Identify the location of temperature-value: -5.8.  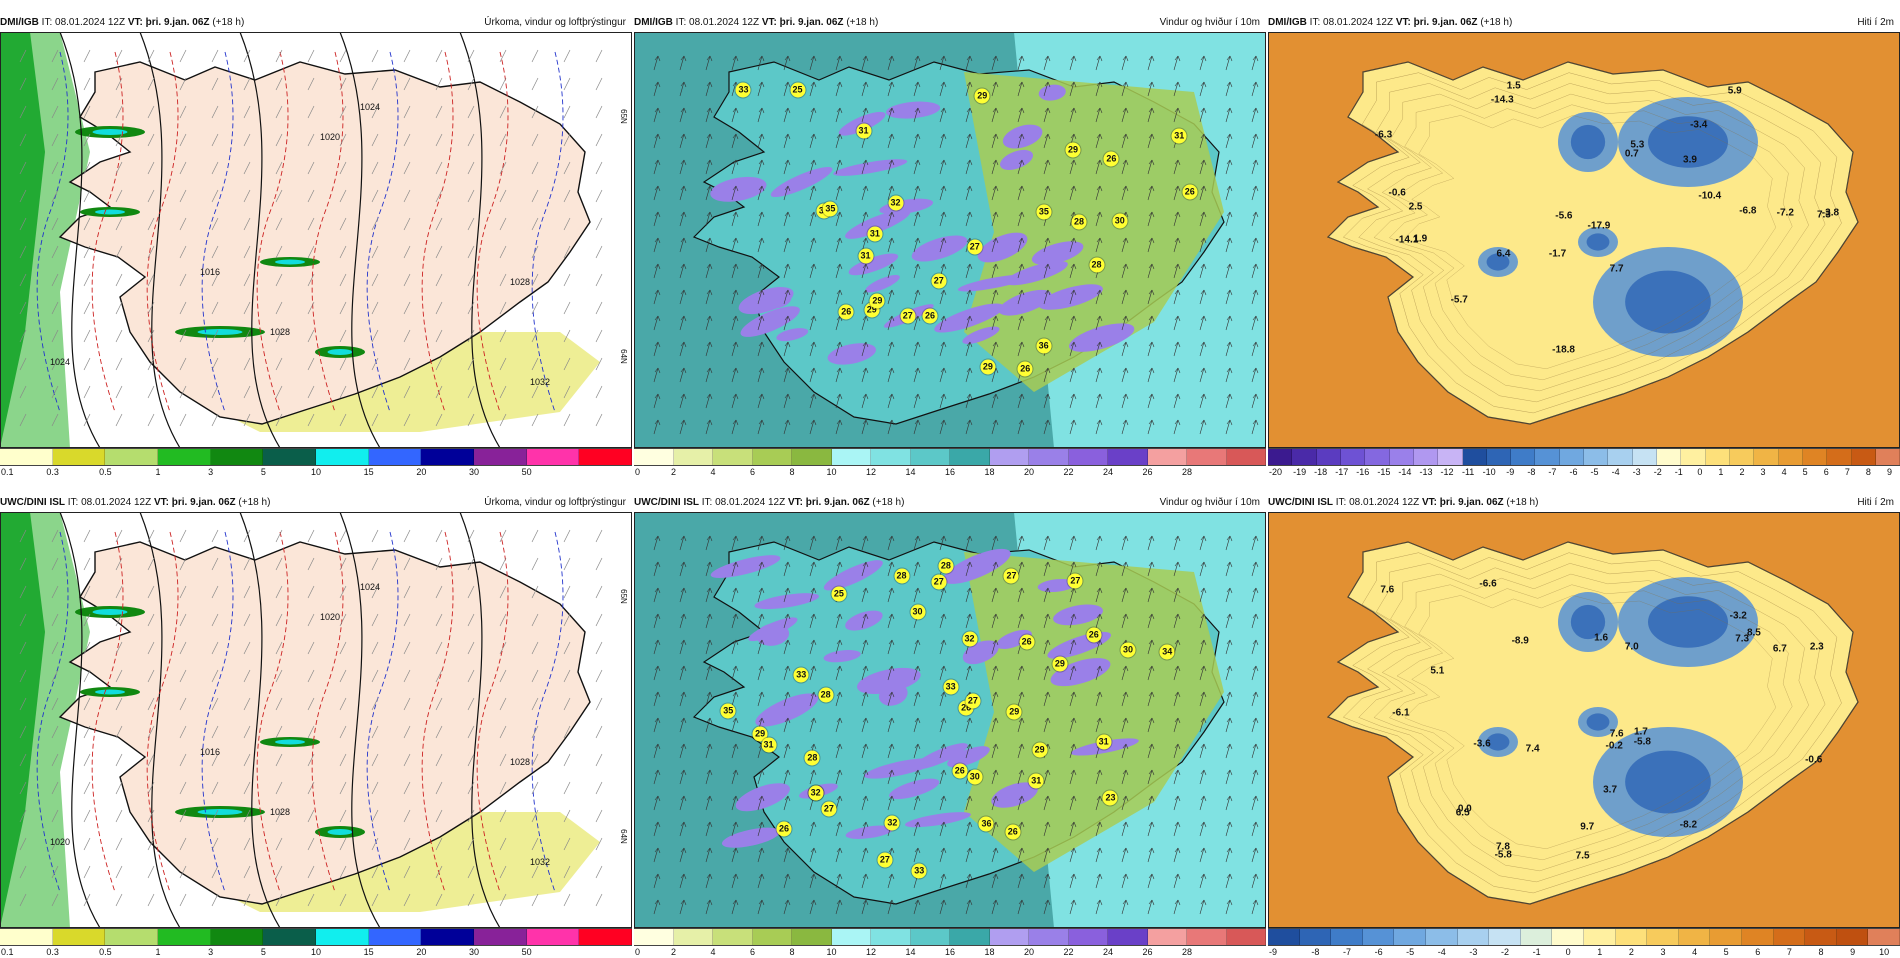
(1642, 742).